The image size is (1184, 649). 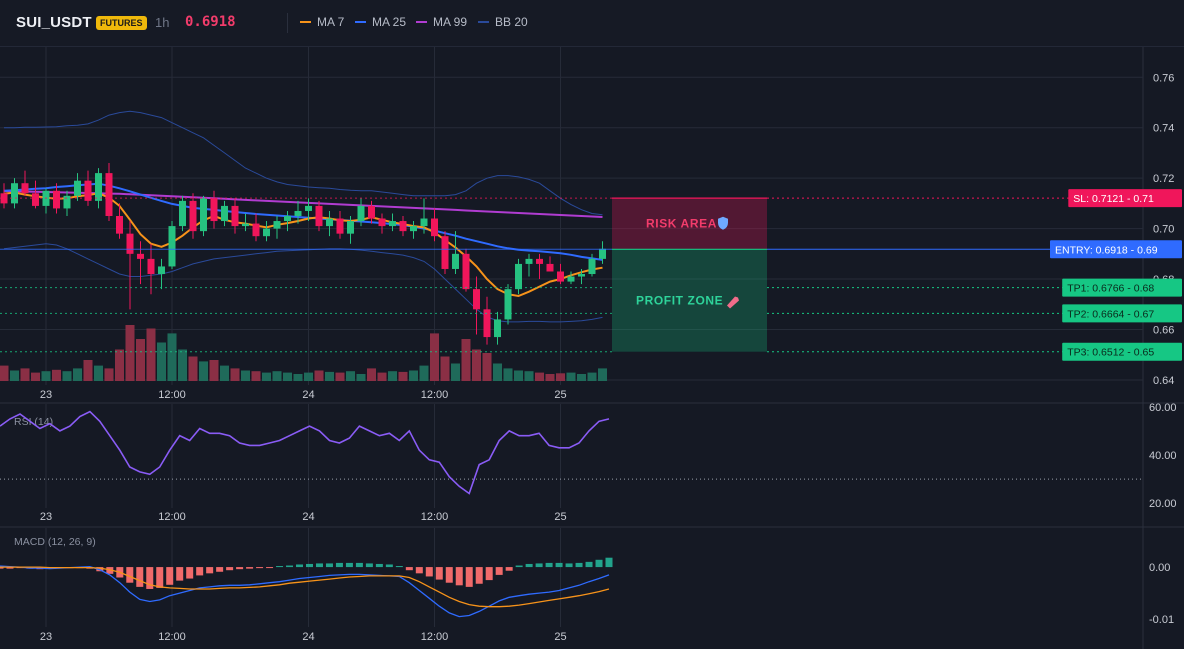 I want to click on futures-badge: FUTURES, so click(x=121, y=23).